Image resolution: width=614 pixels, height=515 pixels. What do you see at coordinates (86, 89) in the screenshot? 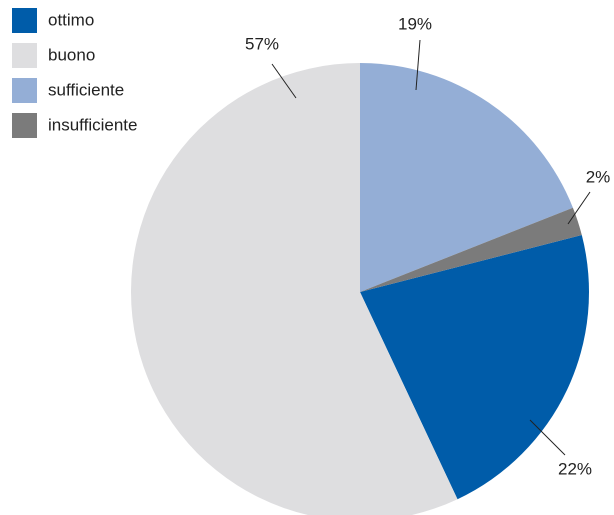
I see `legend-label: sufficiente` at bounding box center [86, 89].